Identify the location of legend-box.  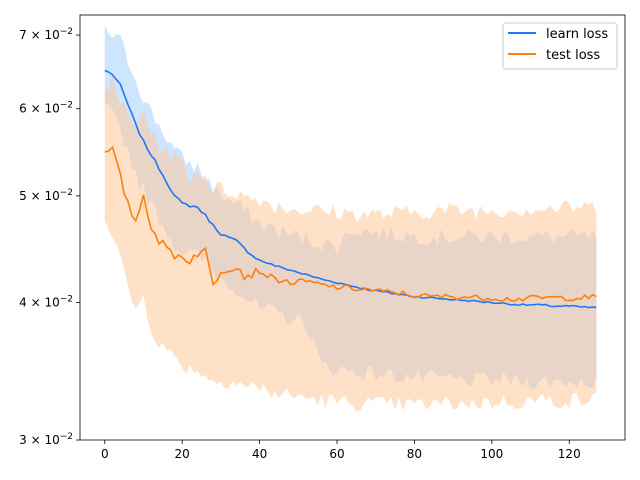
(560, 46).